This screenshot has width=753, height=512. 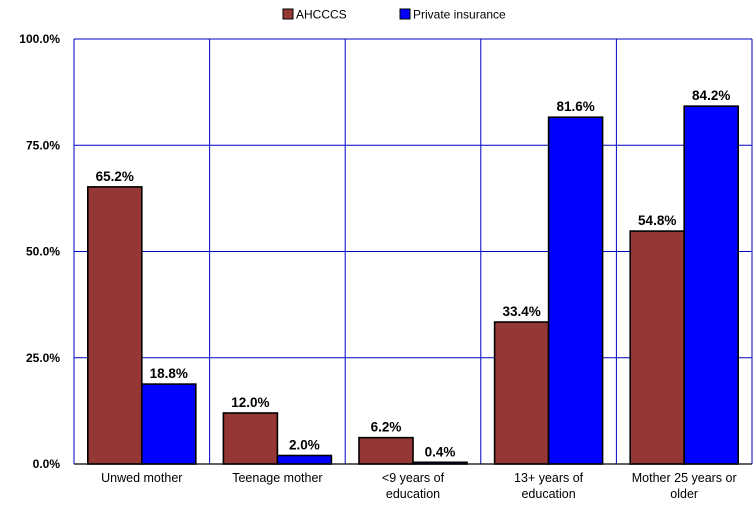 I want to click on x-category-label-3: 13+ years of education, so click(x=549, y=486).